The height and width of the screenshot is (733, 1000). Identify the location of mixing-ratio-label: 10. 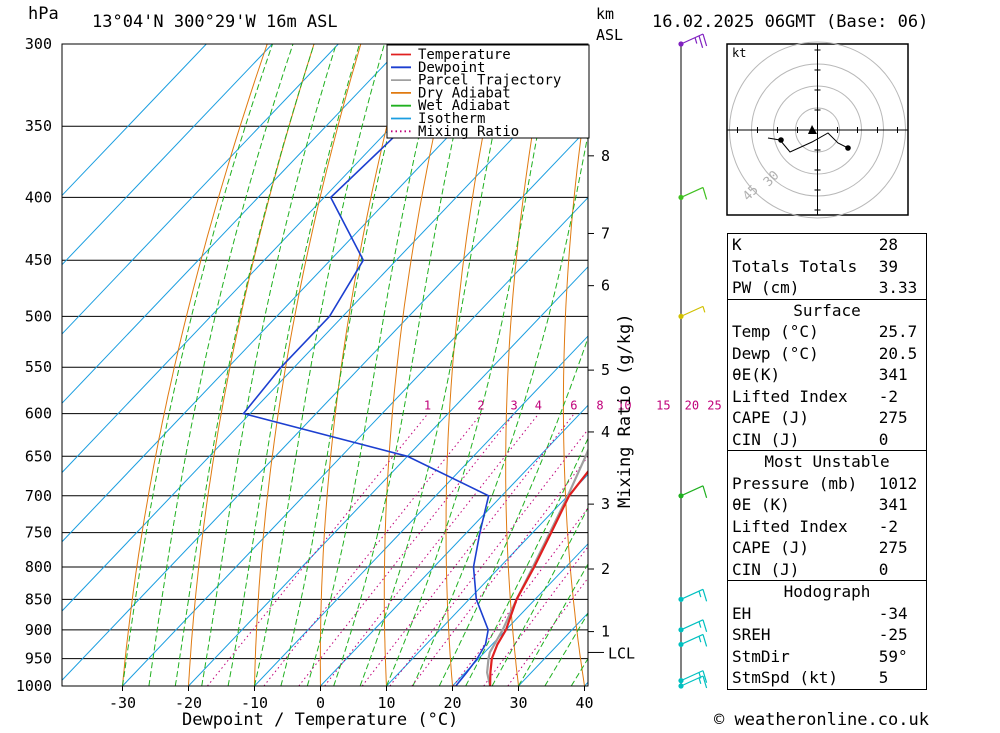
(624, 406).